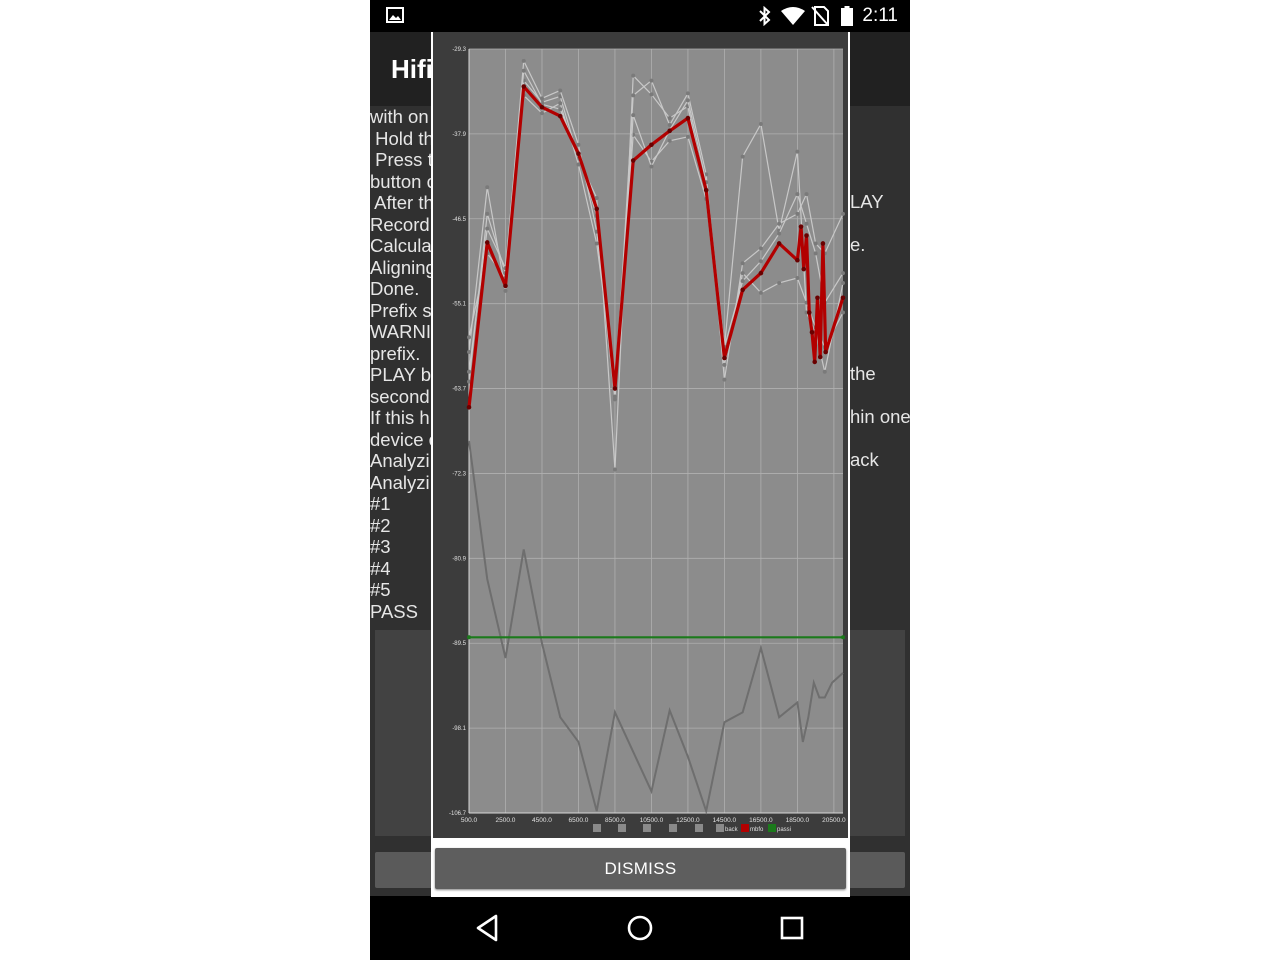 Image resolution: width=1280 pixels, height=960 pixels. Describe the element at coordinates (640, 868) in the screenshot. I see `dismiss-button: DISMISS` at that location.